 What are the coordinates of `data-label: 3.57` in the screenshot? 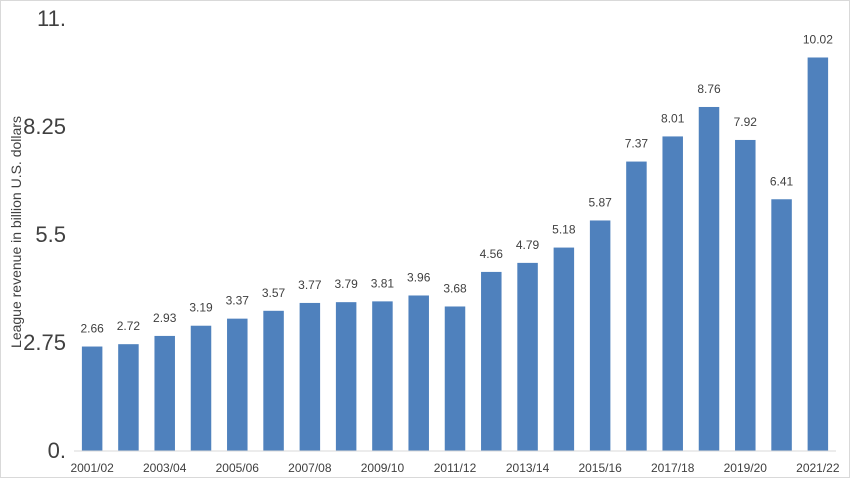 It's located at (274, 293).